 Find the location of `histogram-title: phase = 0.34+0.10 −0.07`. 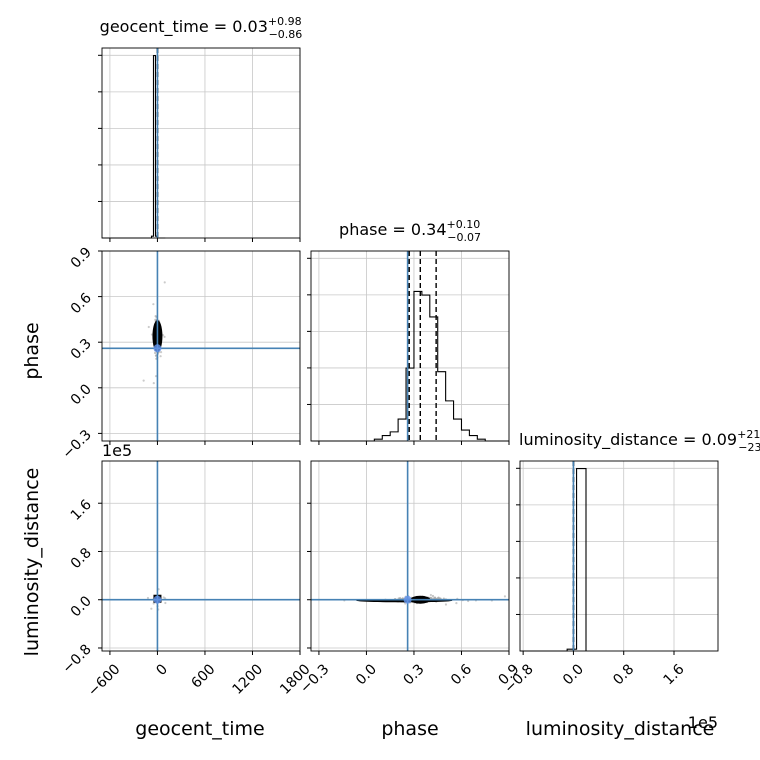

histogram-title: phase = 0.34+0.10 −0.07 is located at coordinates (410, 231).